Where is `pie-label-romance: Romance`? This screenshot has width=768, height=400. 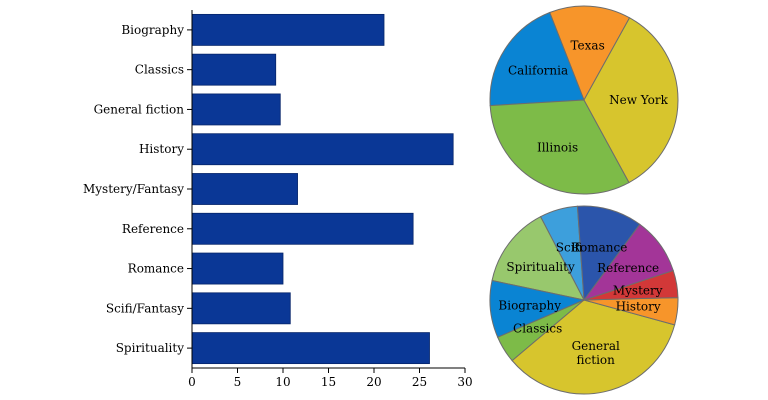 pie-label-romance: Romance is located at coordinates (599, 248).